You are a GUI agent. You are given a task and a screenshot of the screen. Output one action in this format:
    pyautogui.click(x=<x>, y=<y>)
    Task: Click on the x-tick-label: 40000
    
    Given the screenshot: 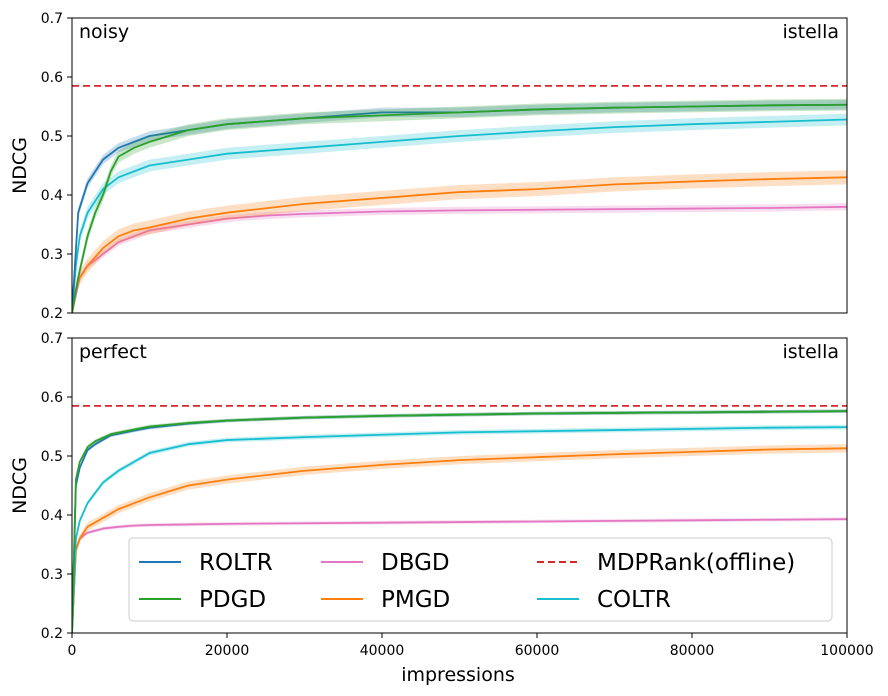 What is the action you would take?
    pyautogui.click(x=382, y=651)
    